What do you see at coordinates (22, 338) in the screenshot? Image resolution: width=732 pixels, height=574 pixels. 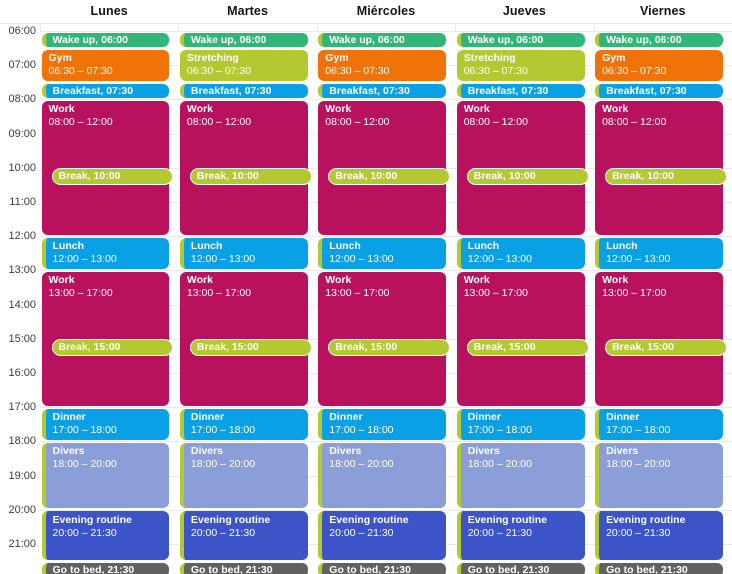 I see `time-label: 15:00` at bounding box center [22, 338].